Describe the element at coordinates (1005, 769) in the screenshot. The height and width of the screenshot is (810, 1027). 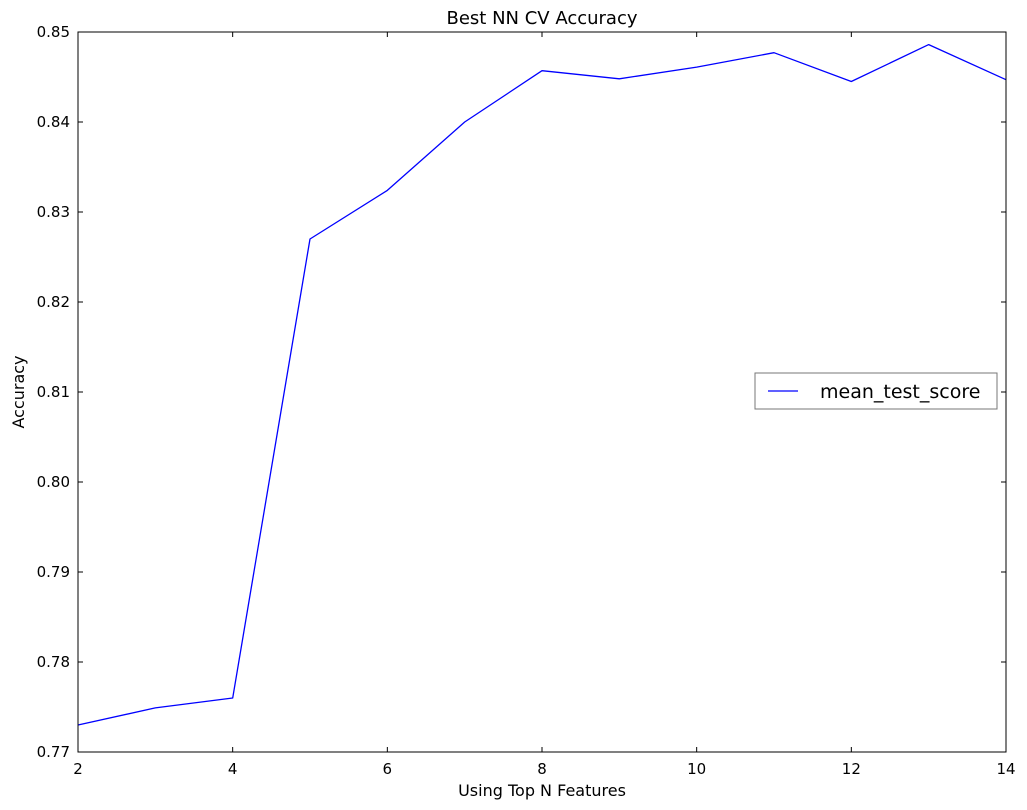
I see `x-tick-label: 14` at that location.